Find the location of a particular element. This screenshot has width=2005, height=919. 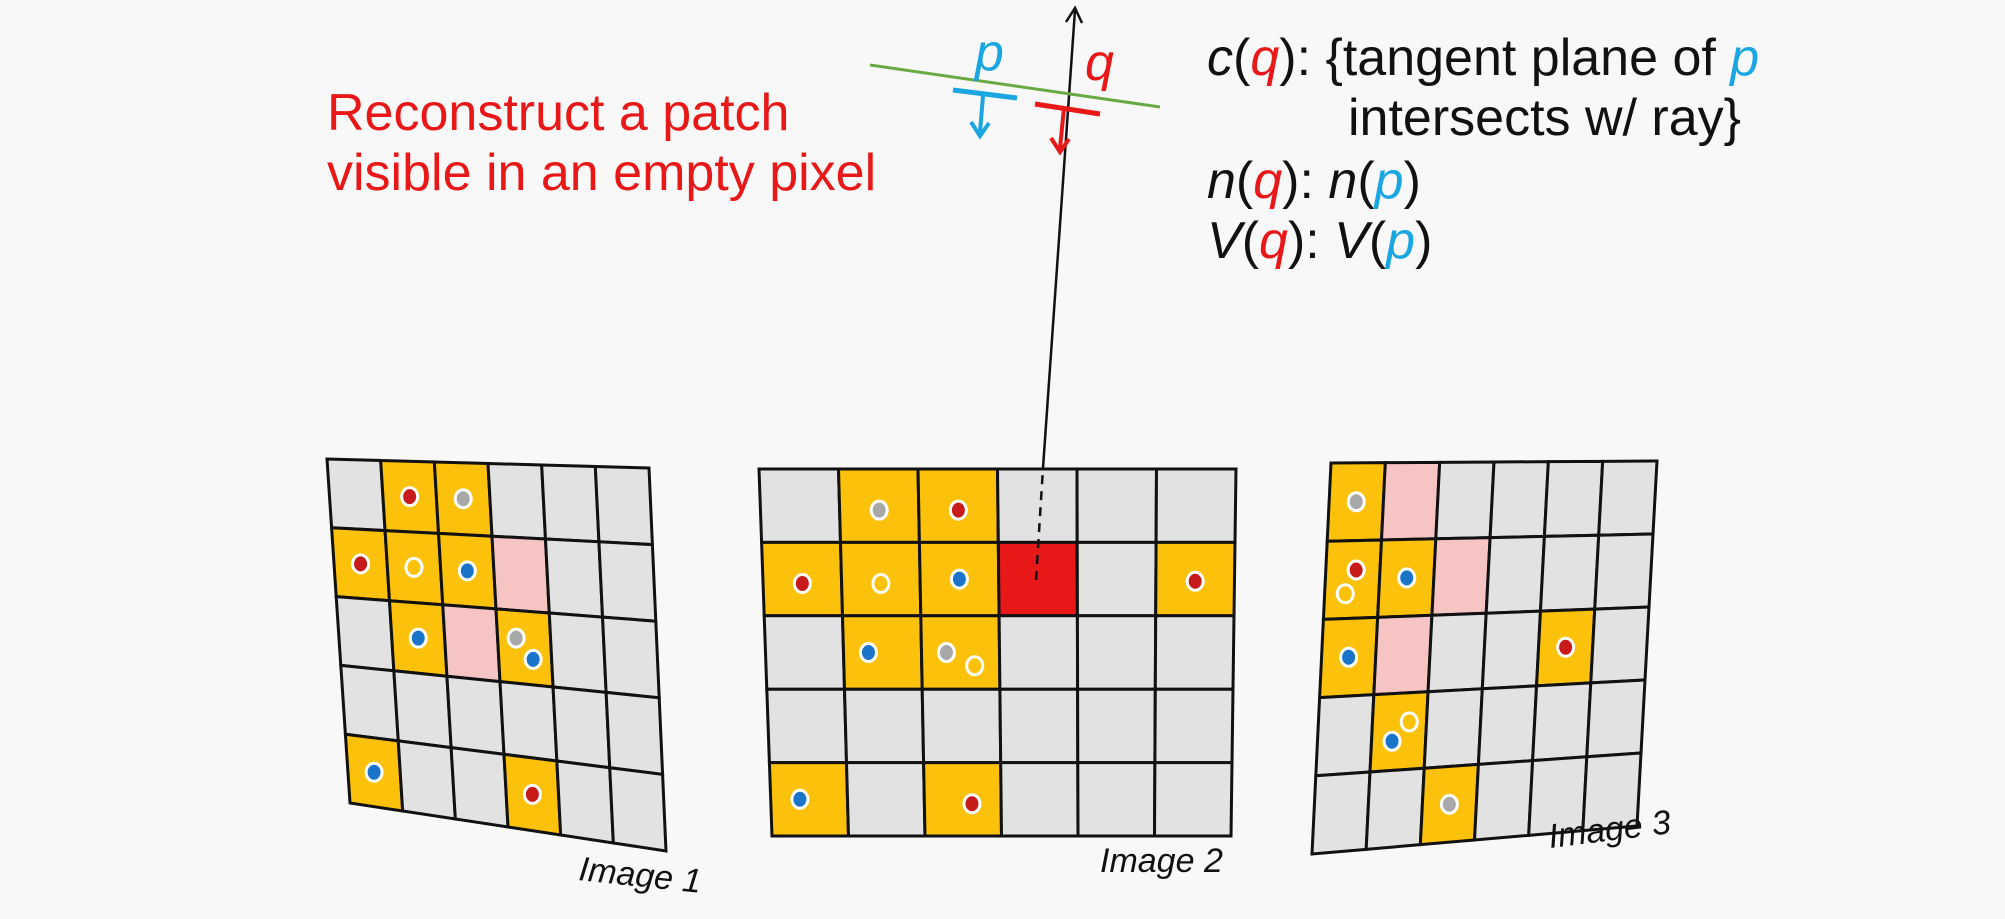

q-symbol: q is located at coordinates (1265, 58).